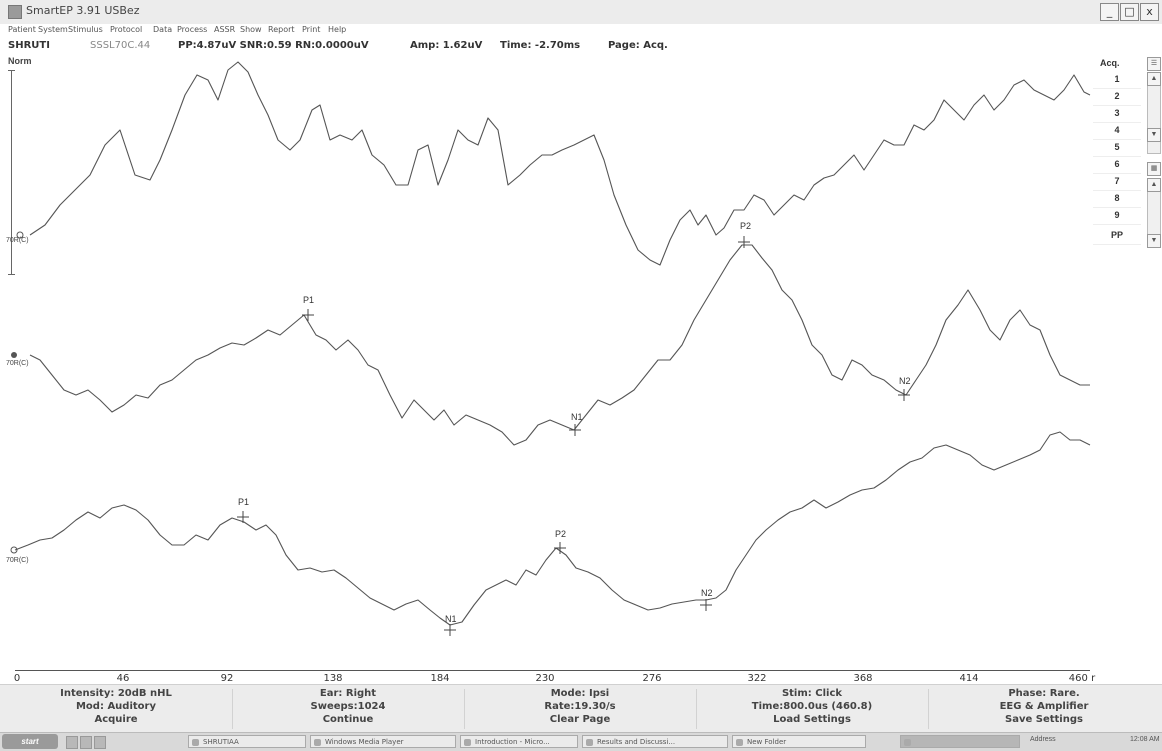  I want to click on quicklaunch-media-icon, so click(86, 742).